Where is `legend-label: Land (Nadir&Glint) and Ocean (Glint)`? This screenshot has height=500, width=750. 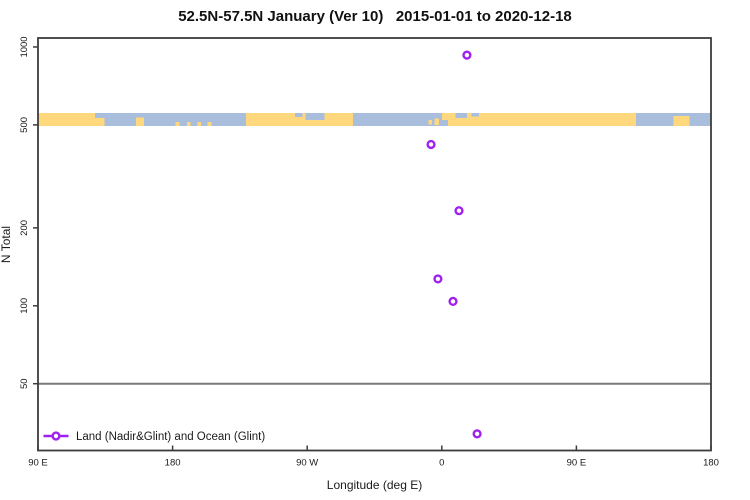 legend-label: Land (Nadir&Glint) and Ocean (Glint) is located at coordinates (170, 437).